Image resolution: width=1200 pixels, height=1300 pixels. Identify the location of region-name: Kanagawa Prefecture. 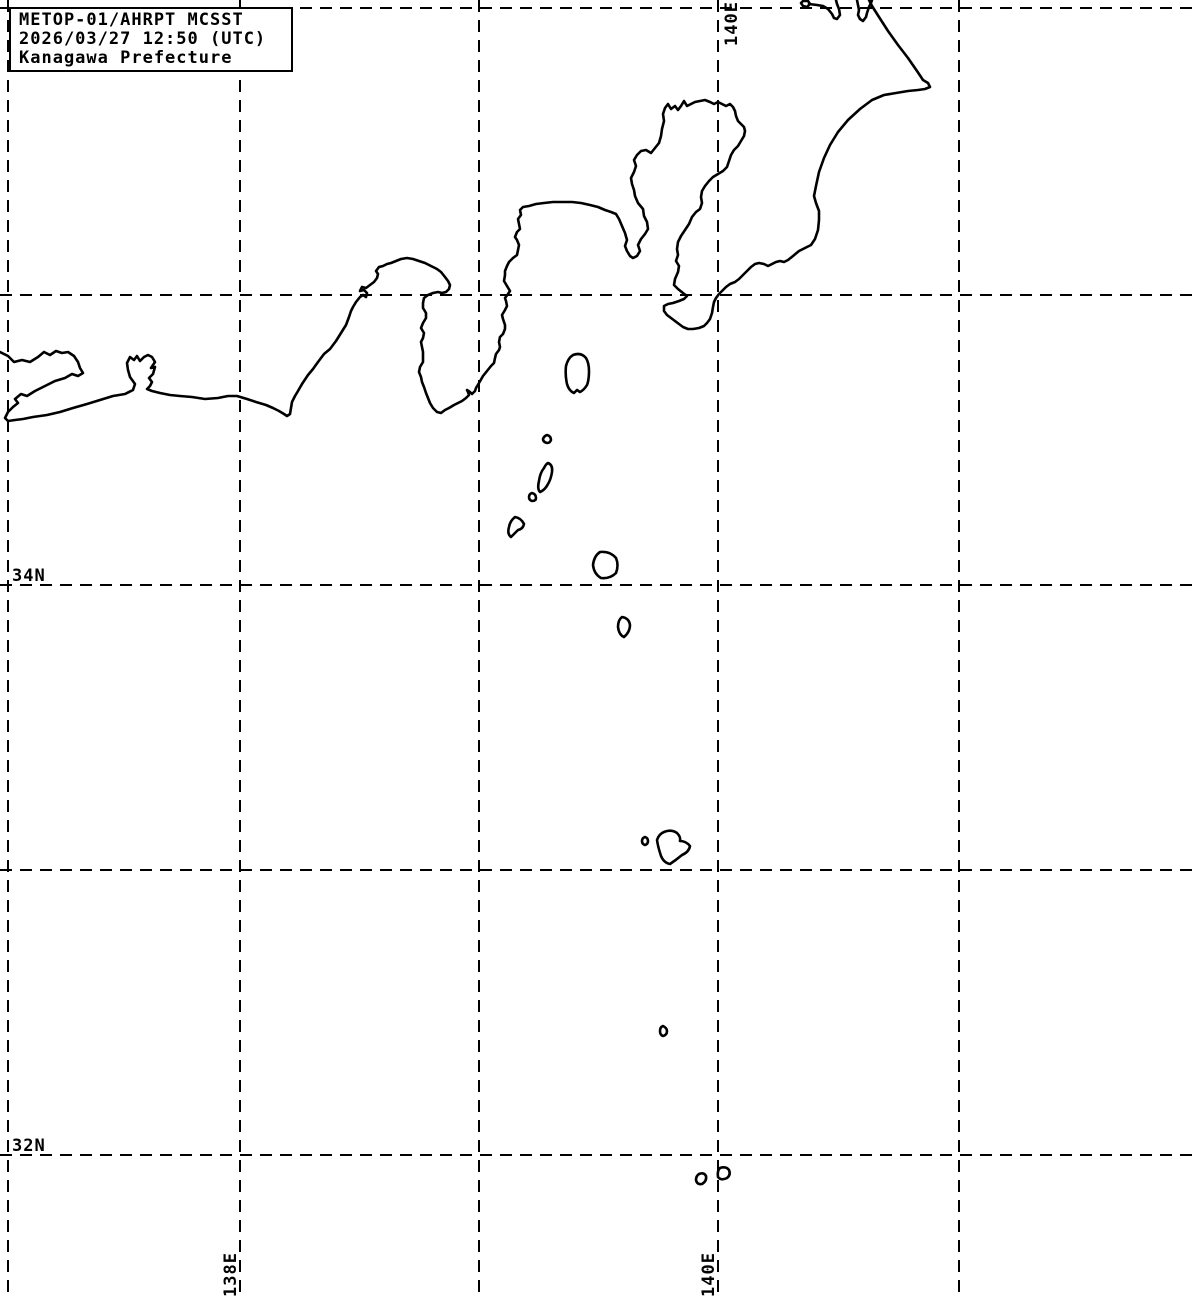
(126, 58).